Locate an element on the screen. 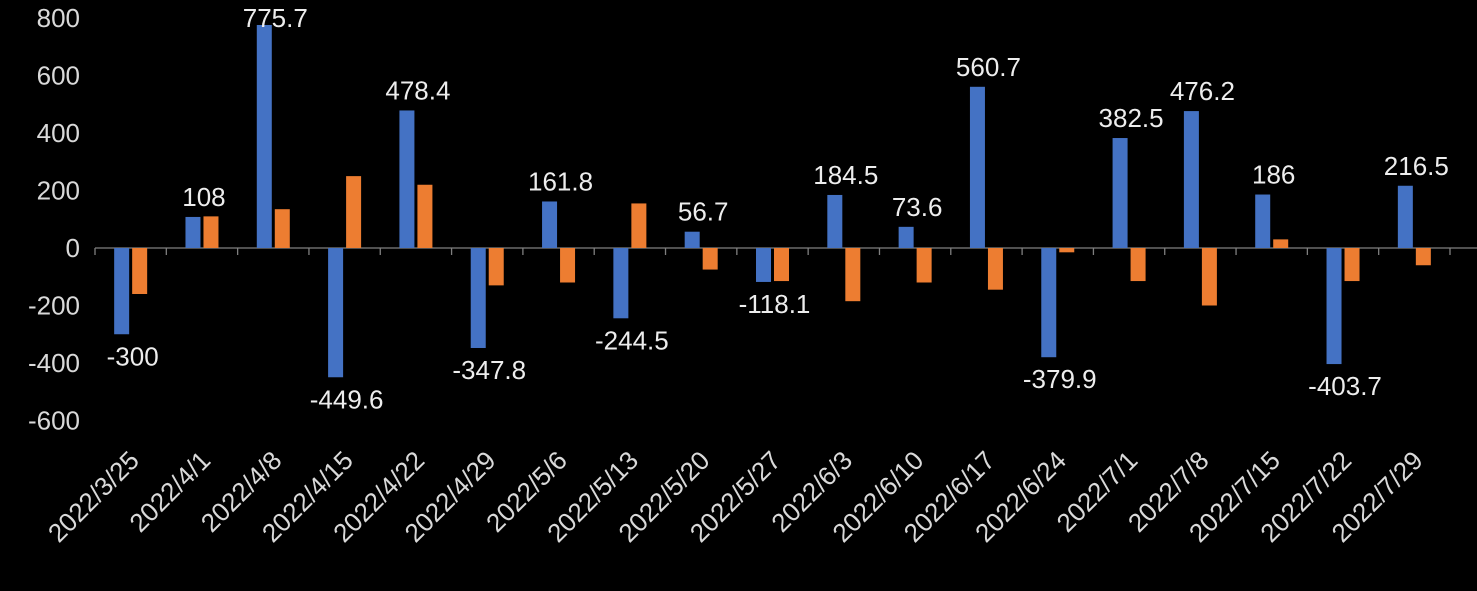  x-axis-label: 2022/3/25 is located at coordinates (93, 496).